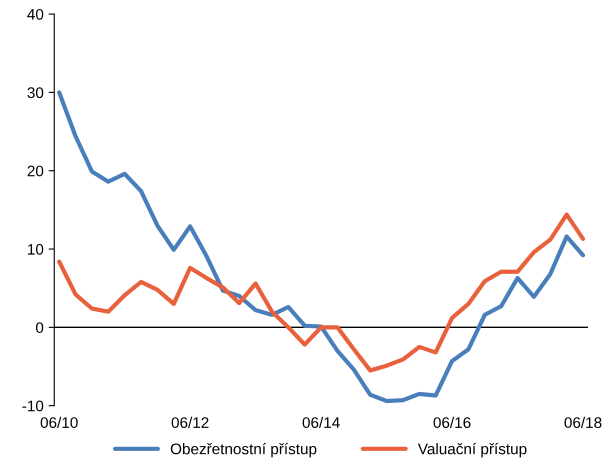 The image size is (603, 469). I want to click on y-tick-label: 30, so click(35, 92).